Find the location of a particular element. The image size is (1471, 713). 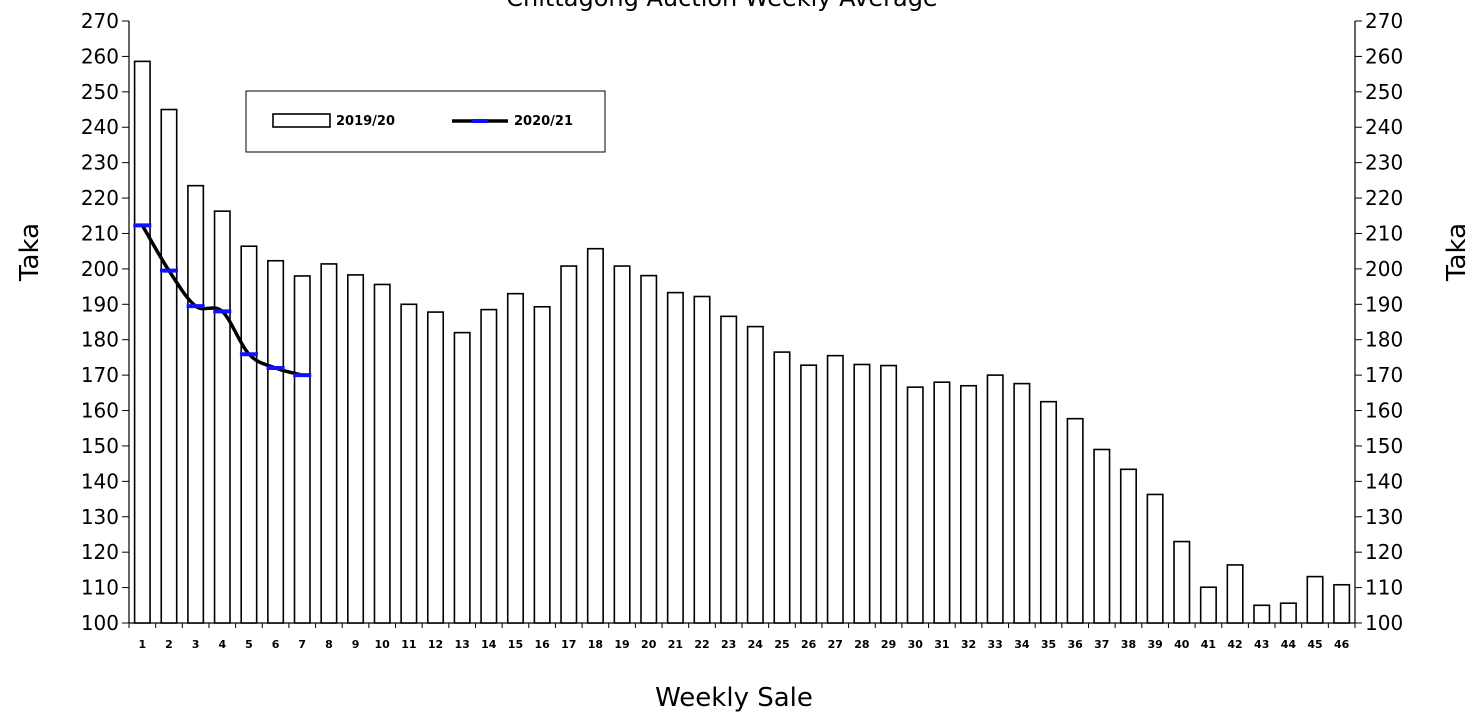

y-axis-label-left: Taka is located at coordinates (30, 252).